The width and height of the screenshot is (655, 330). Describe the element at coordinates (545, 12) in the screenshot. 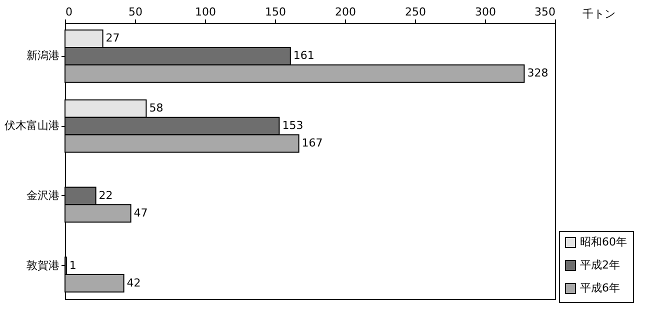

I see `x-tick-label: 350` at that location.